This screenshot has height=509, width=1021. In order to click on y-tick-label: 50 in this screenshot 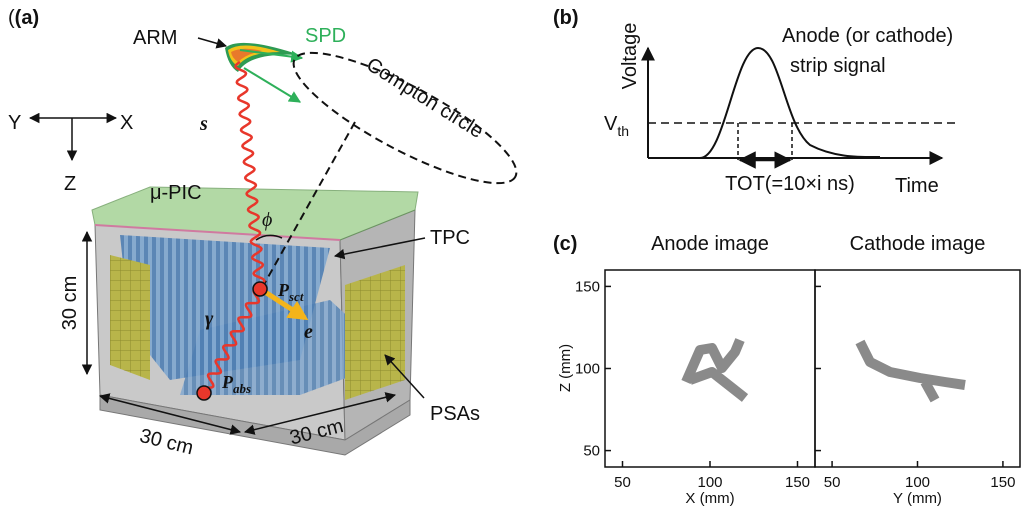, I will do `click(591, 451)`.